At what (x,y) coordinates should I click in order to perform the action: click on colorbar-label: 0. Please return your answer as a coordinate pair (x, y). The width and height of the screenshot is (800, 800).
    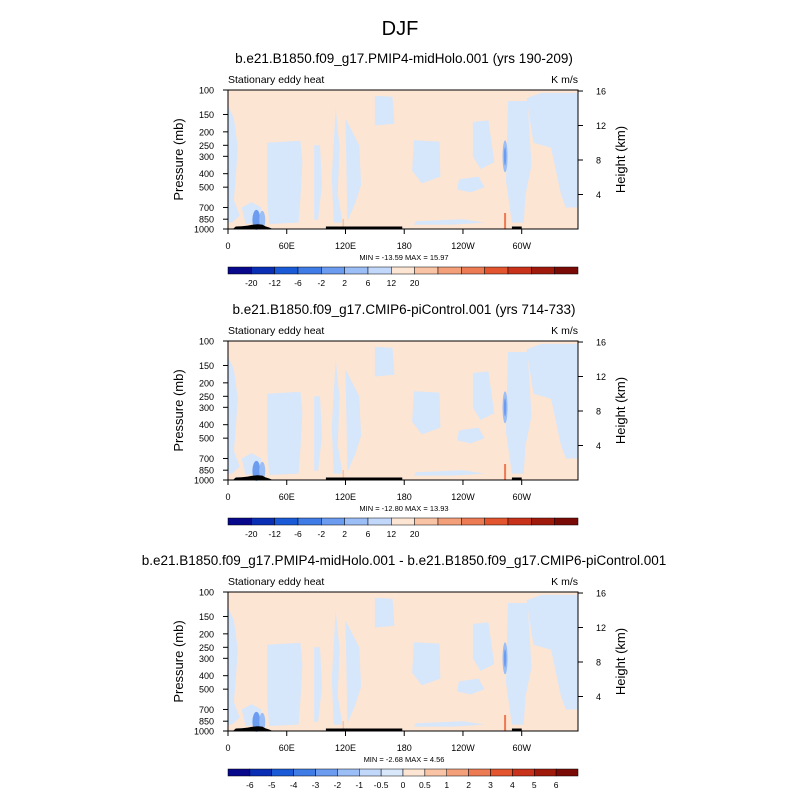
    Looking at the image, I should click on (403, 785).